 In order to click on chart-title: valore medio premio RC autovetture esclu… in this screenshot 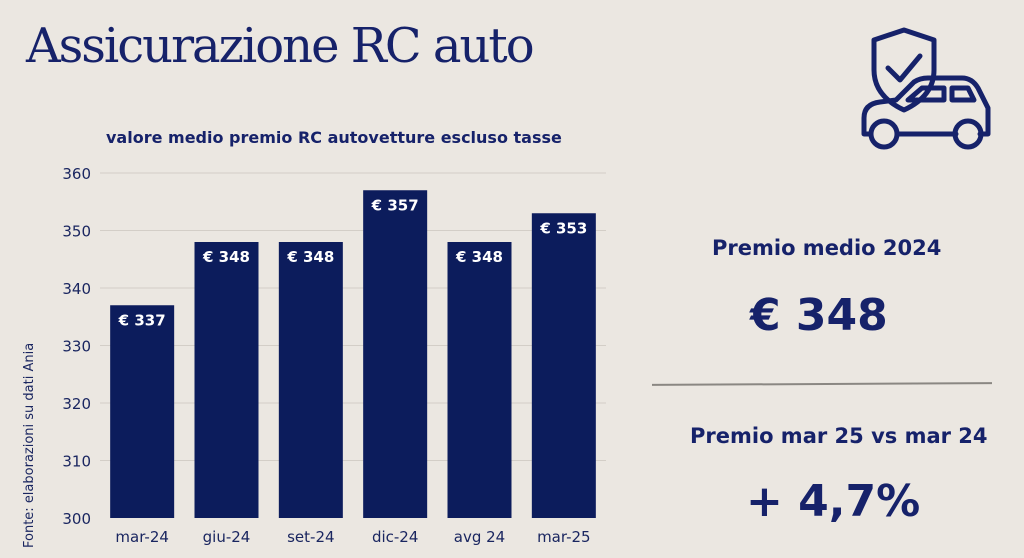, I will do `click(334, 137)`.